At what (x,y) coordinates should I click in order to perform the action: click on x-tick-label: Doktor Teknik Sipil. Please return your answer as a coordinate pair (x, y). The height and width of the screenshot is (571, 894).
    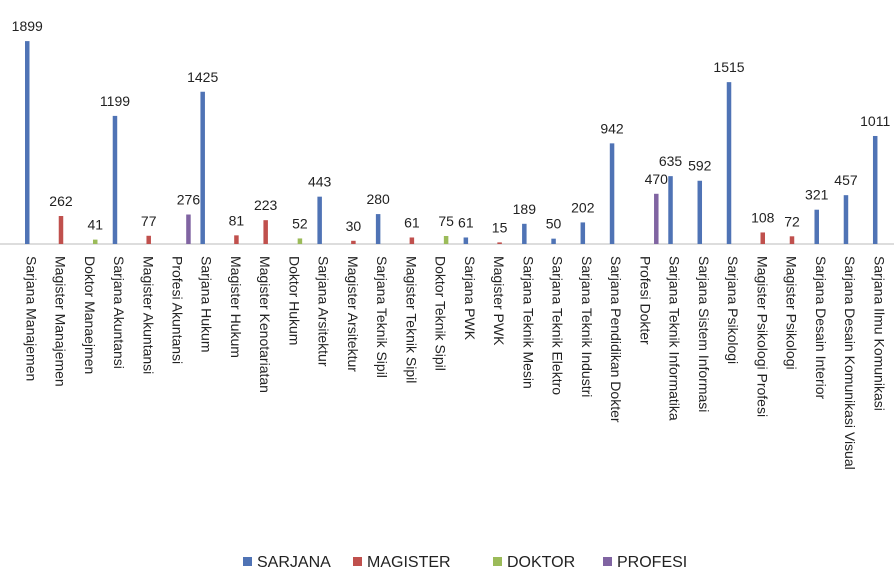
    Looking at the image, I should click on (441, 313).